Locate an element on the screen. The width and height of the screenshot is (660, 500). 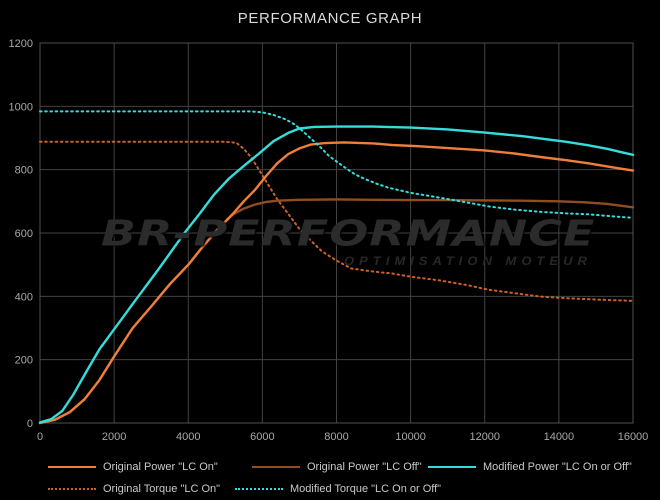
legend-item-original-power-lc-off: Original Power "LC Off" is located at coordinates (337, 467).